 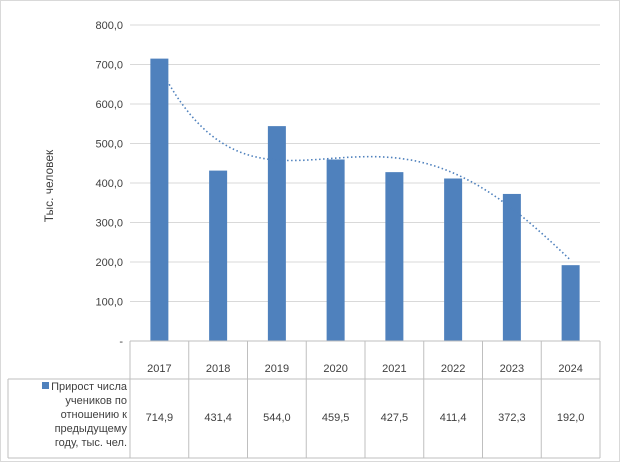 What do you see at coordinates (94, 415) in the screenshot?
I see `legend-text-line: отношению к` at bounding box center [94, 415].